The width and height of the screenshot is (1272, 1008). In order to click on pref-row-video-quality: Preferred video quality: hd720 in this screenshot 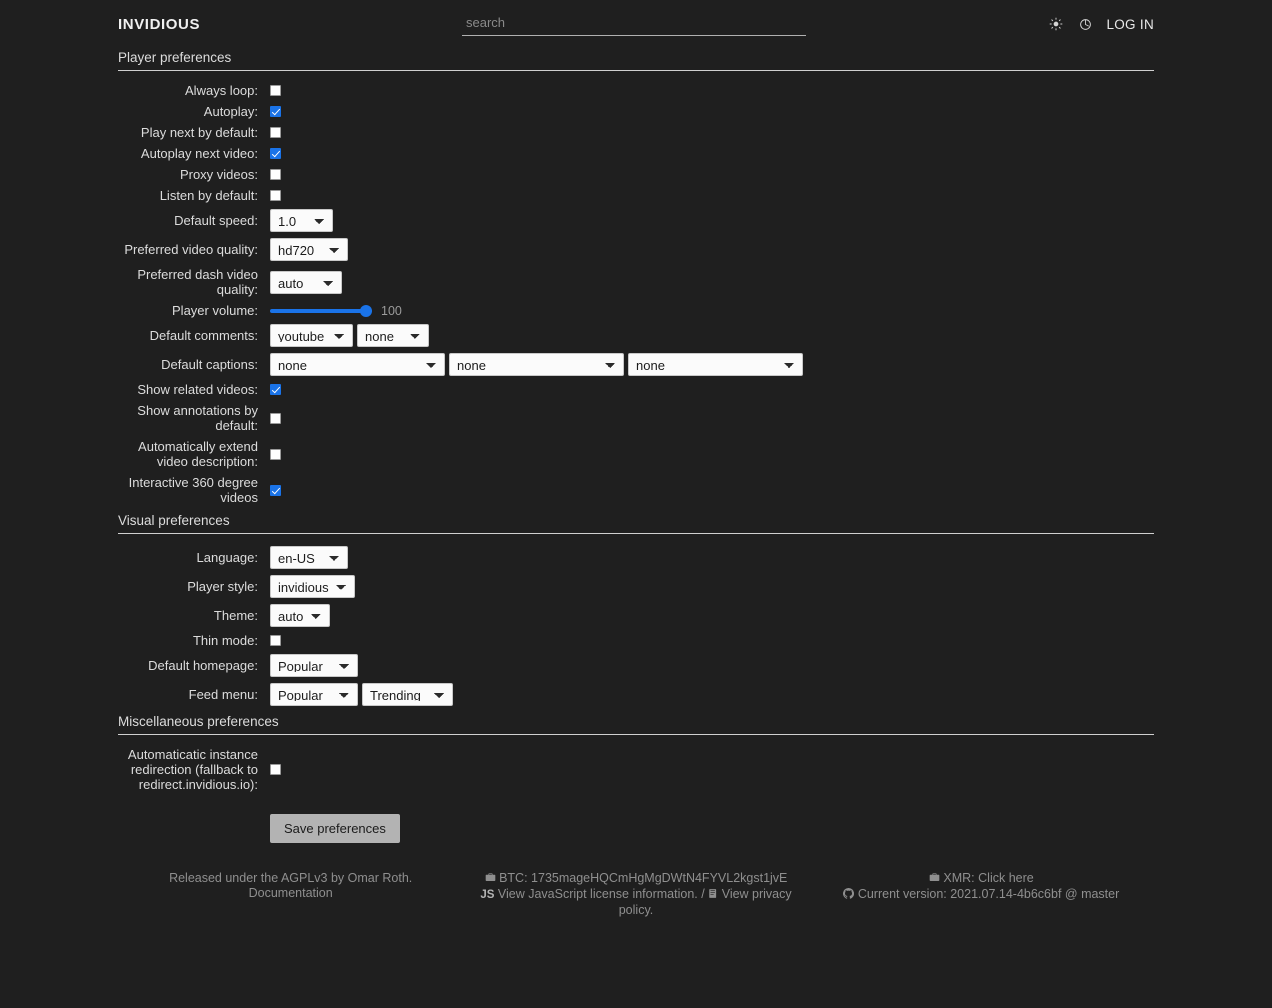, I will do `click(636, 249)`.